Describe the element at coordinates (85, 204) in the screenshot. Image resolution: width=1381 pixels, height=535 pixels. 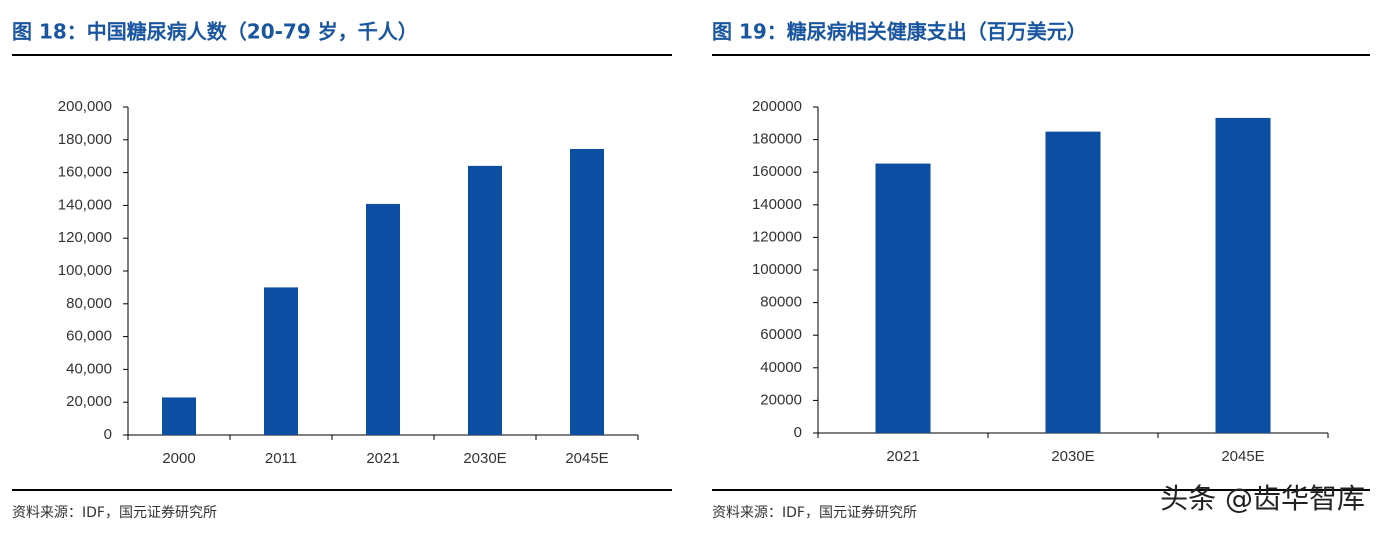
I see `y-tick-label: 140,000` at that location.